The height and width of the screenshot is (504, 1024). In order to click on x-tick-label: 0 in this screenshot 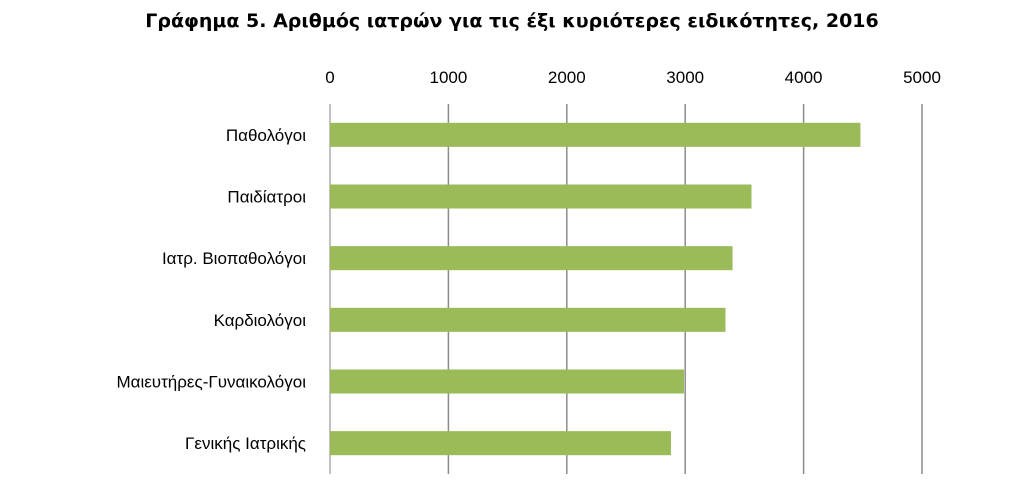, I will do `click(329, 77)`.